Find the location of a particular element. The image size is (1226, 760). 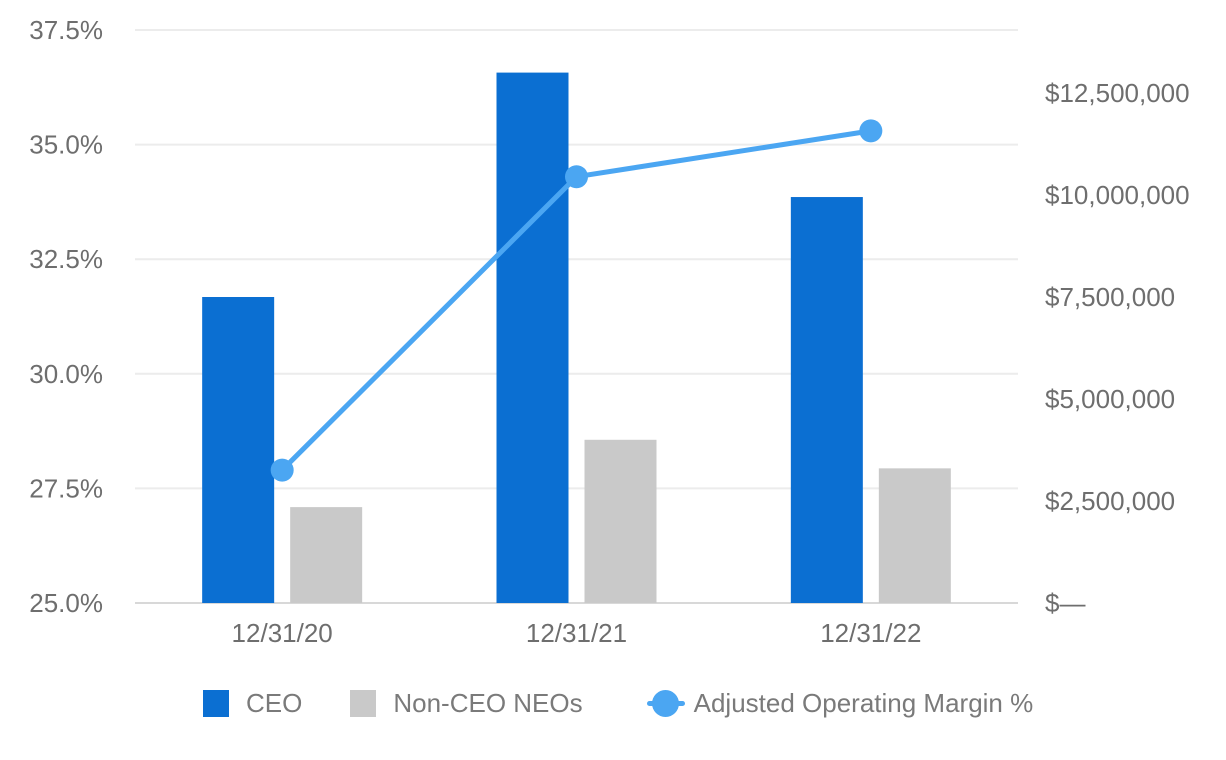

legend-item-non-ceo-neos: Non-CEO NEOs is located at coordinates (466, 703).